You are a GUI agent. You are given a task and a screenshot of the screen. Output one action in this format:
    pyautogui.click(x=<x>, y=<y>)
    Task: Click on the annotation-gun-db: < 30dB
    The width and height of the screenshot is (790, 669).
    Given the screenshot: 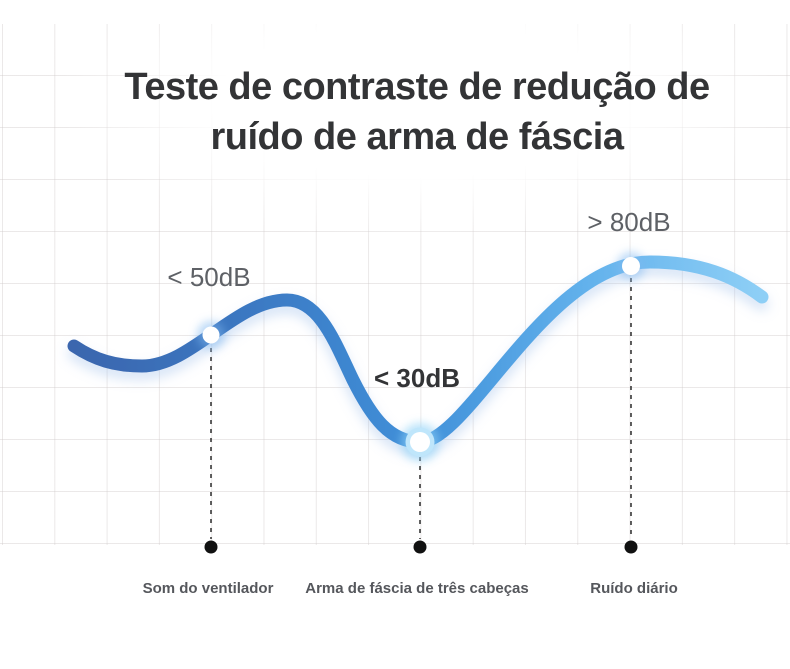 What is the action you would take?
    pyautogui.click(x=417, y=378)
    